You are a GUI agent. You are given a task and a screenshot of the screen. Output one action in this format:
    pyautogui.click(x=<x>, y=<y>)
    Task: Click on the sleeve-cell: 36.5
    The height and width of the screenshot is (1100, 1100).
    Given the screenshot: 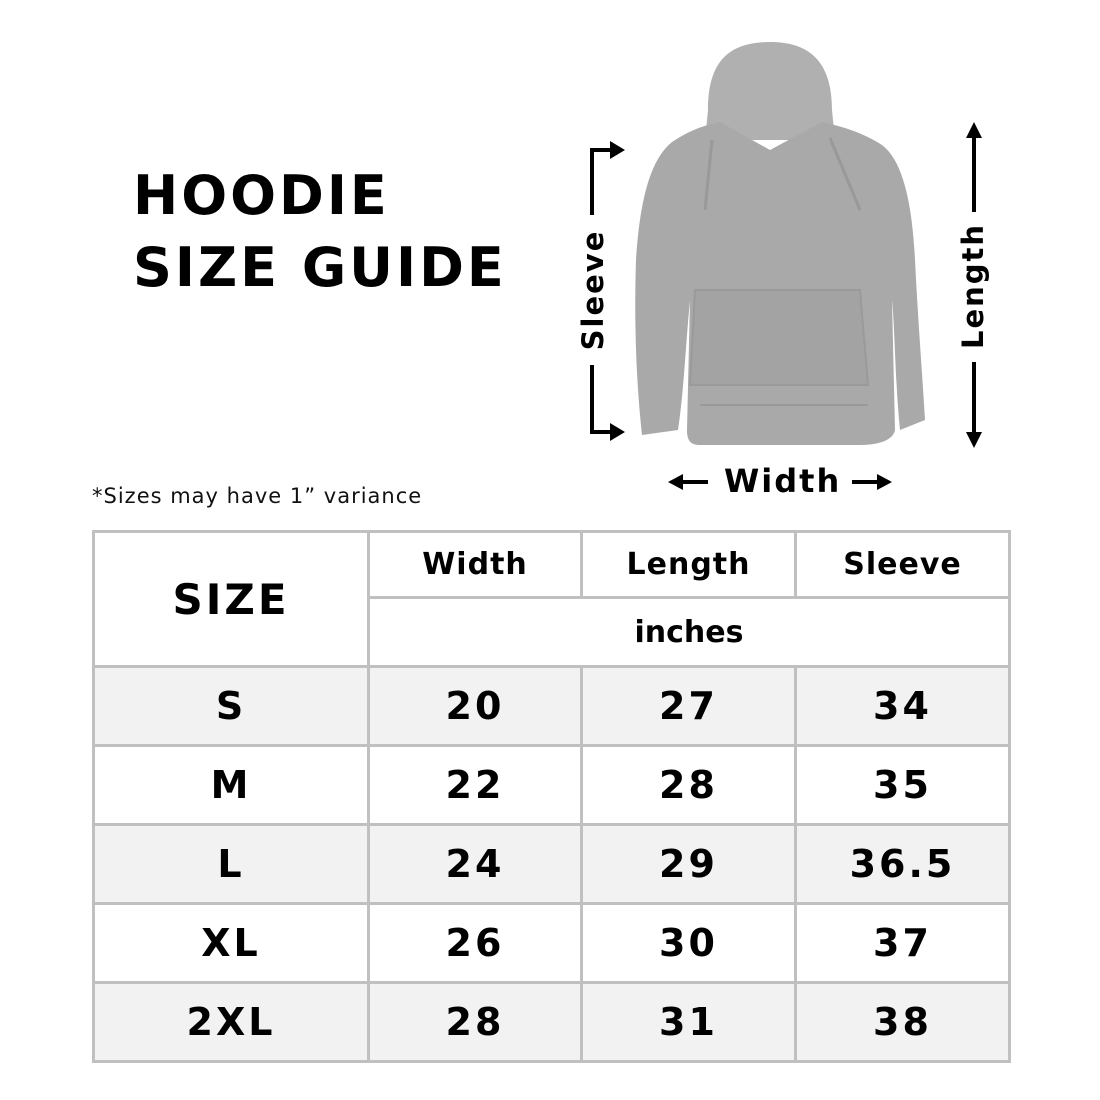 What is the action you would take?
    pyautogui.click(x=902, y=864)
    